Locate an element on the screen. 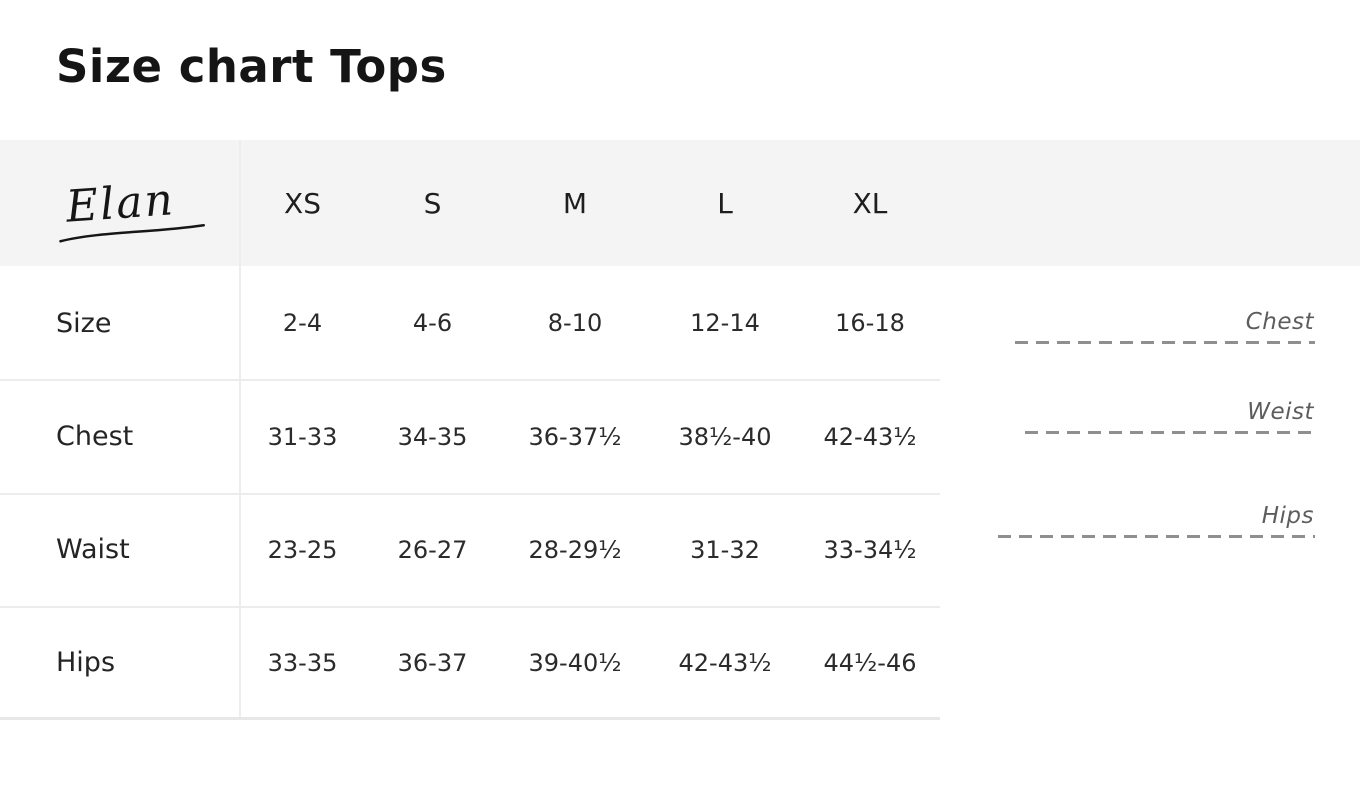 The image size is (1360, 804). table-row-waist: Waist 23-25 26-27 28-29½ 31-32 33-34½ is located at coordinates (470, 549).